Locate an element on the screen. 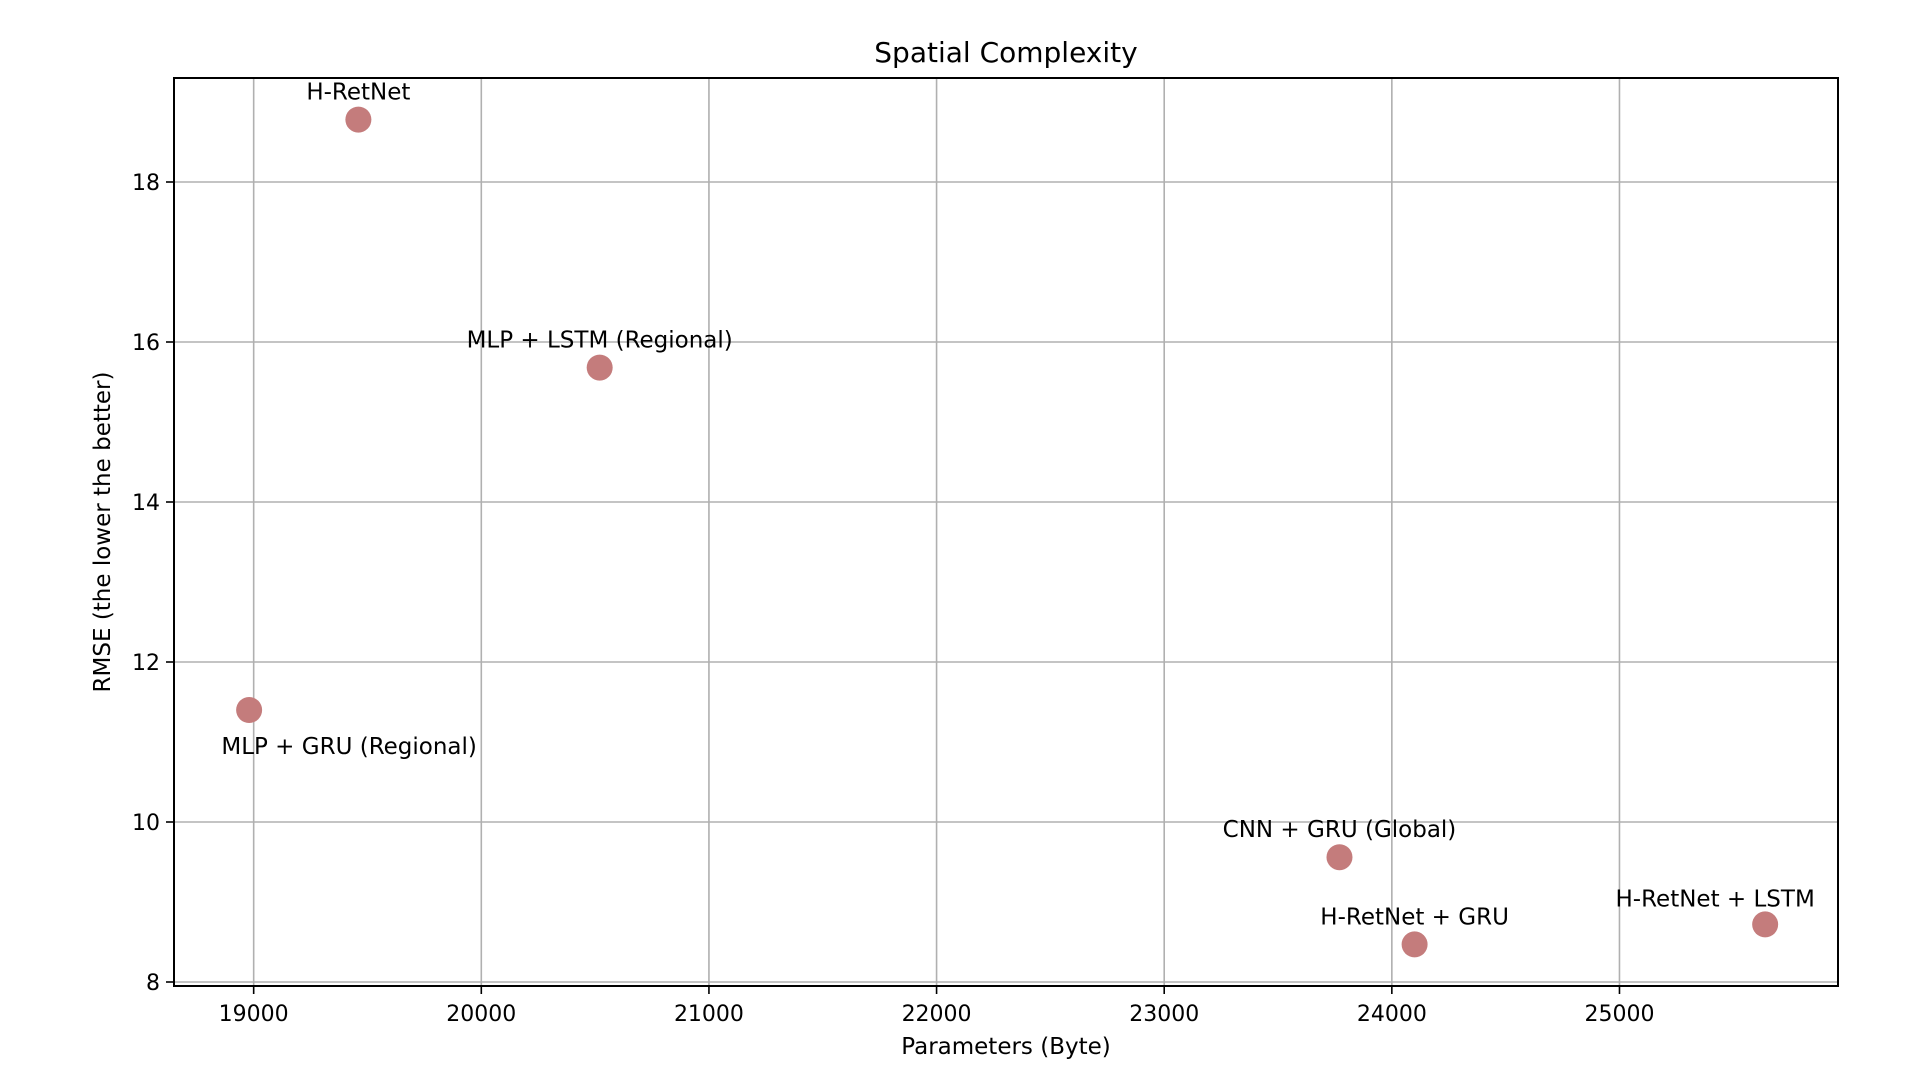  y-tick-label: 10 is located at coordinates (146, 823).